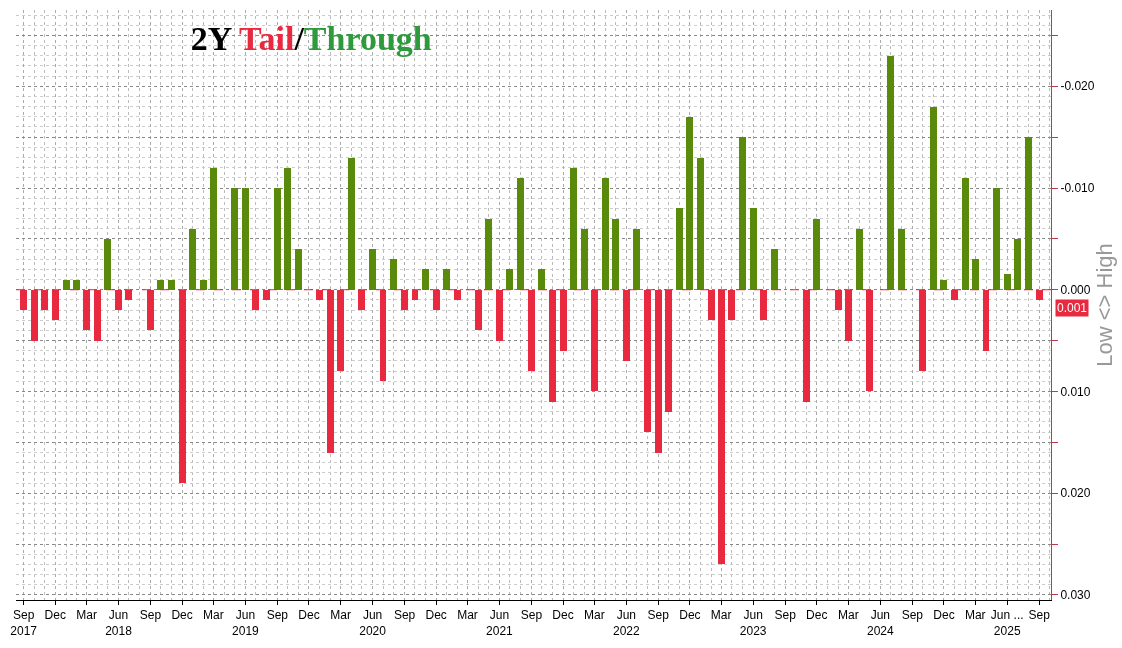 The image size is (1122, 648). Describe the element at coordinates (1007, 623) in the screenshot. I see `x-tick-label: Jun ... 2025` at that location.